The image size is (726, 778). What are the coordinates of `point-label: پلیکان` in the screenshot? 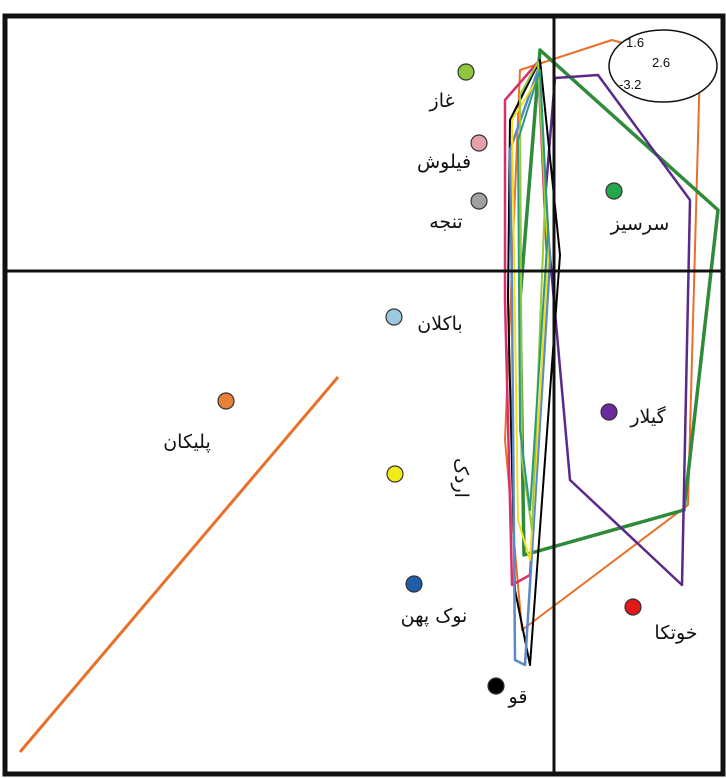 It's located at (187, 442).